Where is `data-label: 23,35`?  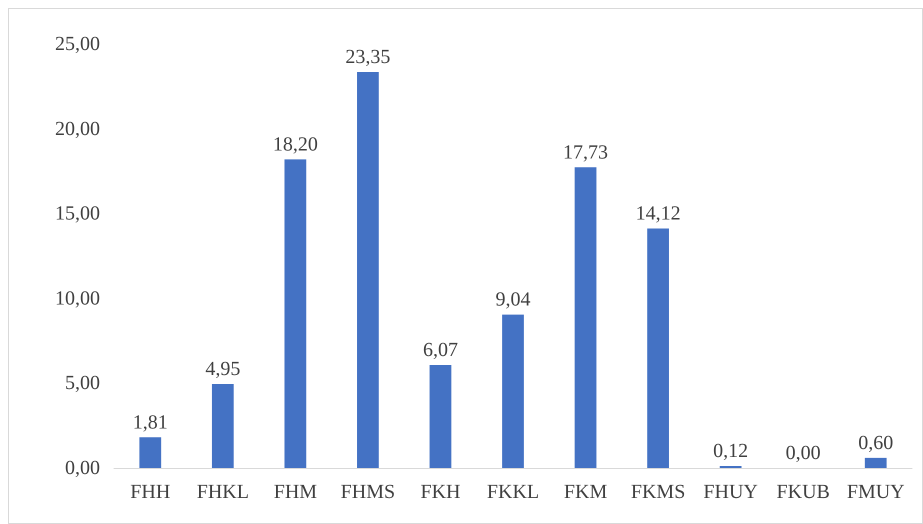 data-label: 23,35 is located at coordinates (367, 57).